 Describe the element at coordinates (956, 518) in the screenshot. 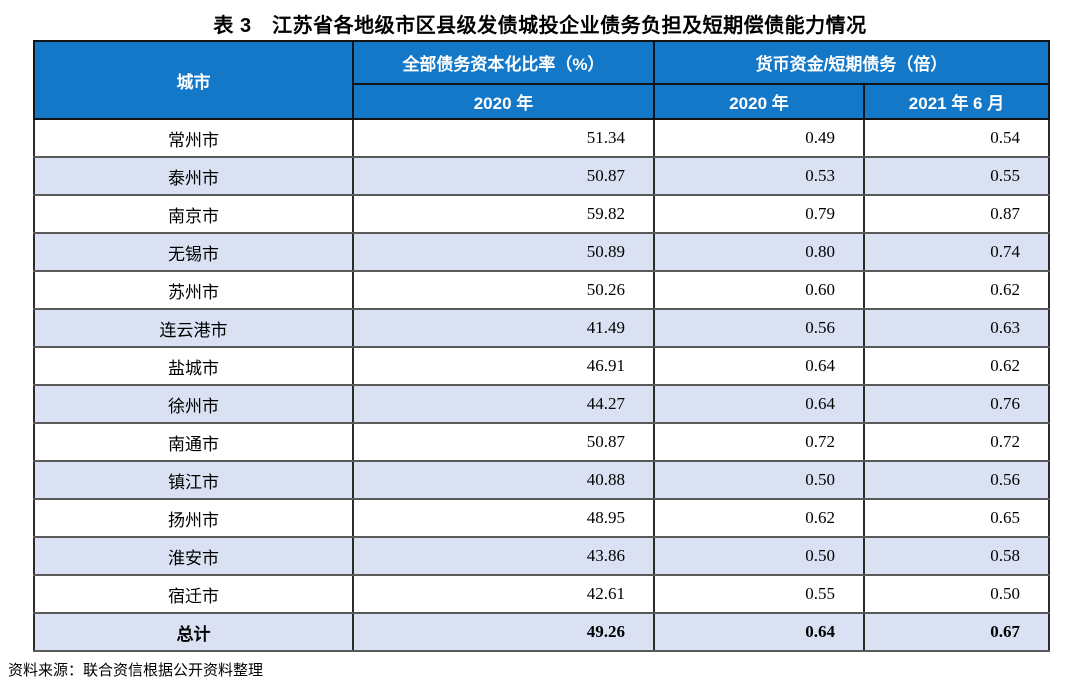

I see `cash-202106-cell: 0.65` at that location.